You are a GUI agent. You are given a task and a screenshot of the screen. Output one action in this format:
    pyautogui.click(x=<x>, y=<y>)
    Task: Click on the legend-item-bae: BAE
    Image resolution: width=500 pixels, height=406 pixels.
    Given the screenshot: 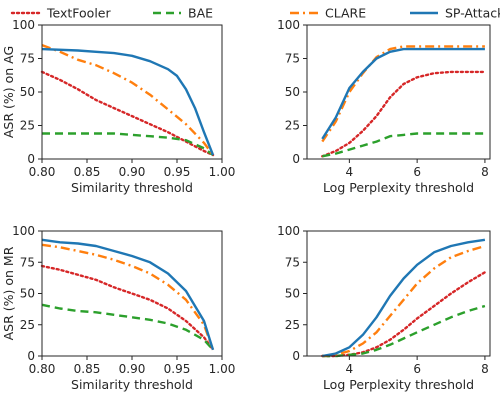 What is the action you would take?
    pyautogui.click(x=183, y=13)
    